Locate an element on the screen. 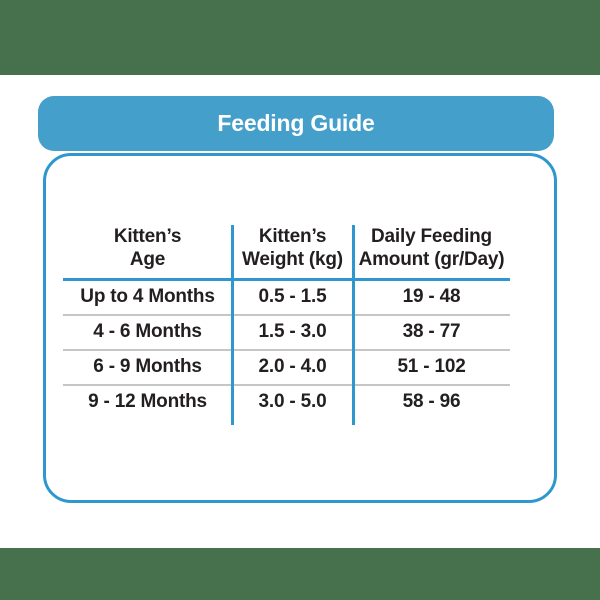 The height and width of the screenshot is (600, 600). header-line: Amount (gr/Day) is located at coordinates (431, 259).